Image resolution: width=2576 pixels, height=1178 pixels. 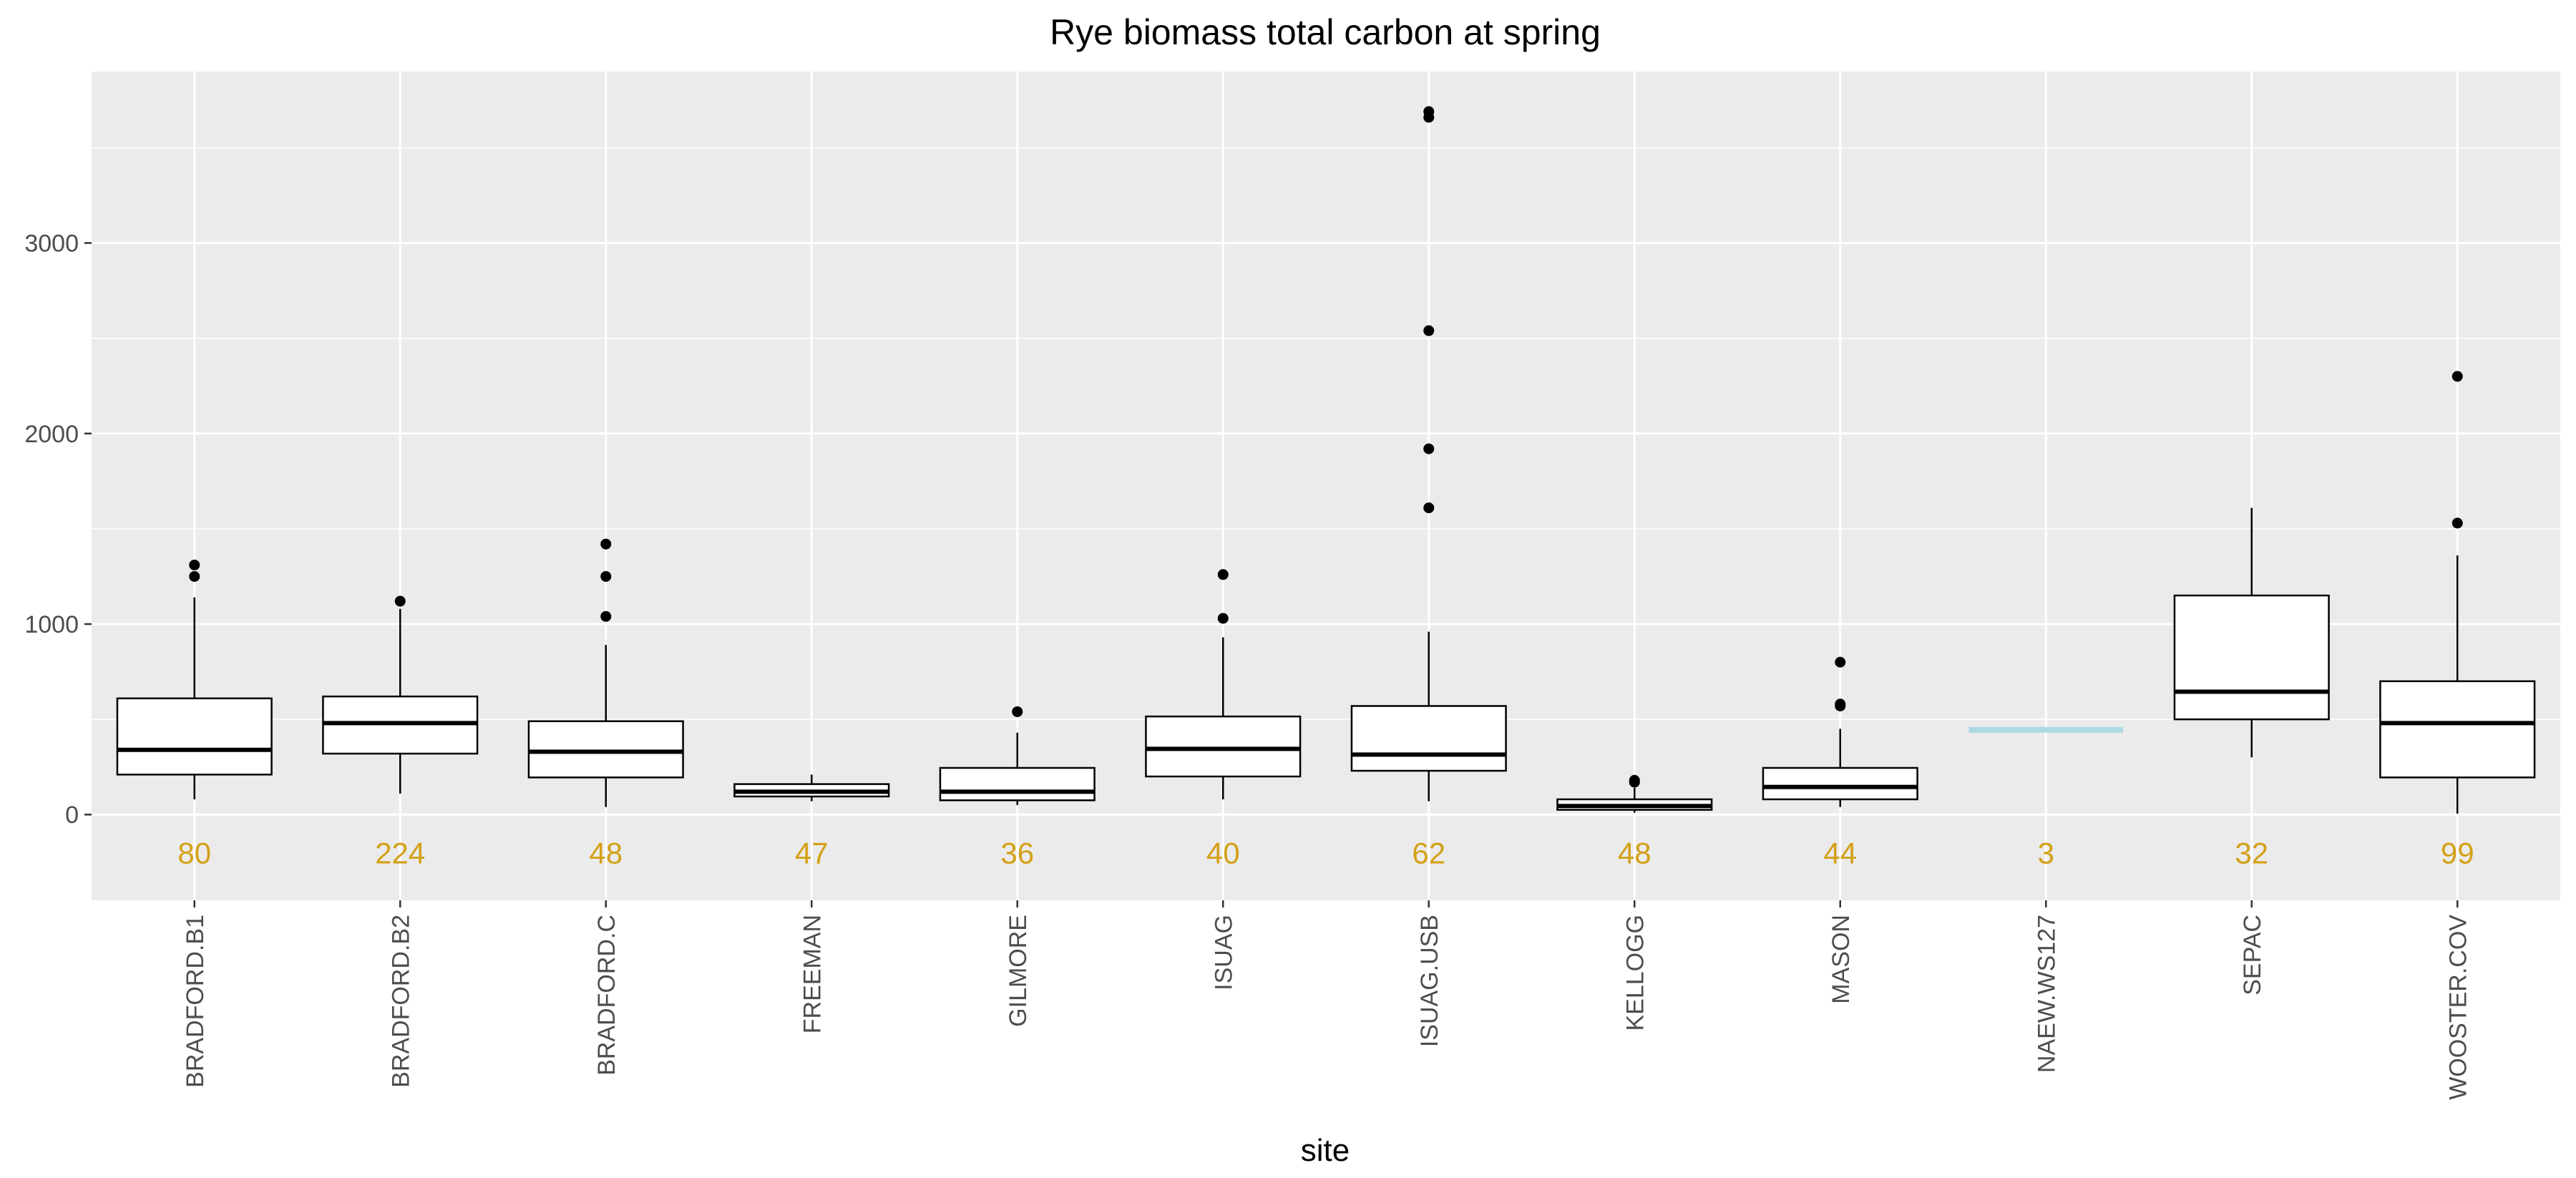 I want to click on box-gilmore: 36, so click(x=1017, y=788).